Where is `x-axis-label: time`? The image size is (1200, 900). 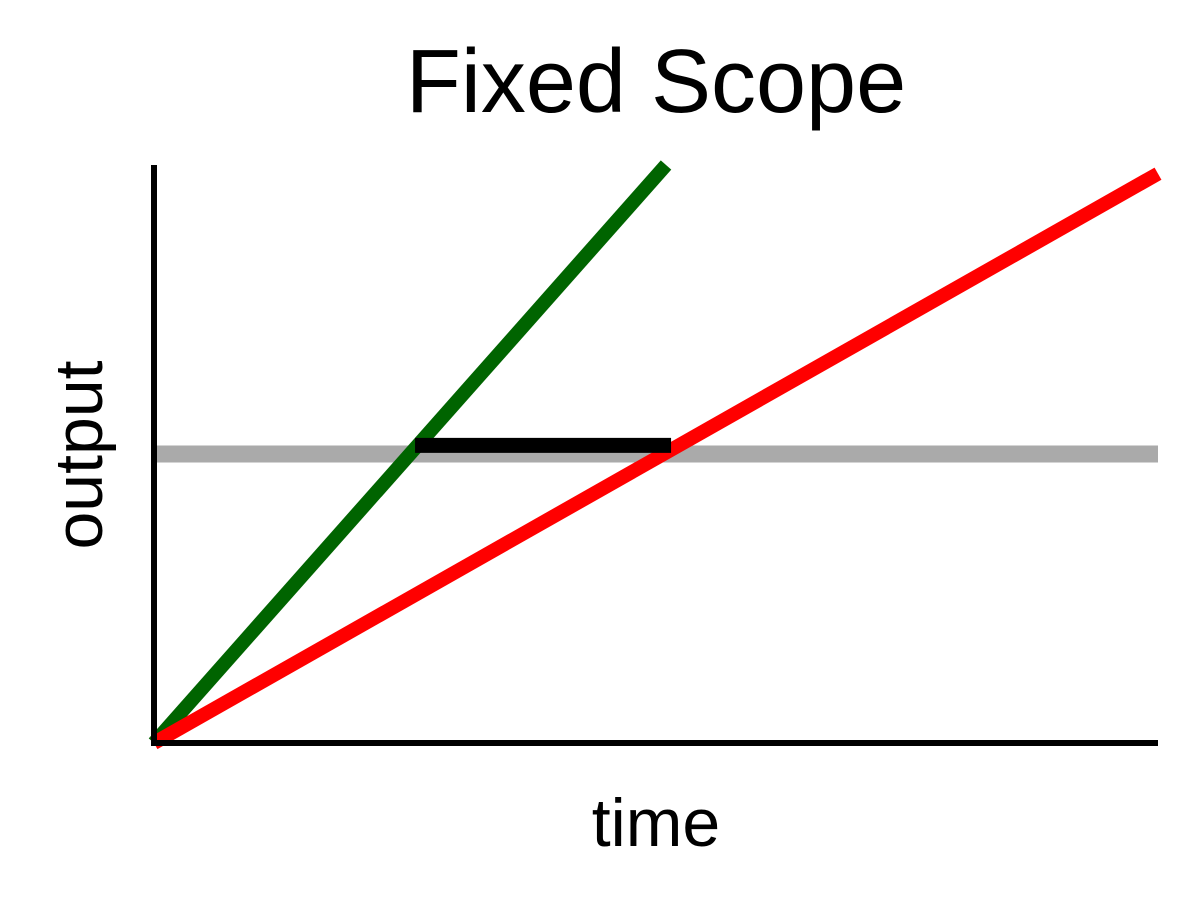 x-axis-label: time is located at coordinates (656, 823).